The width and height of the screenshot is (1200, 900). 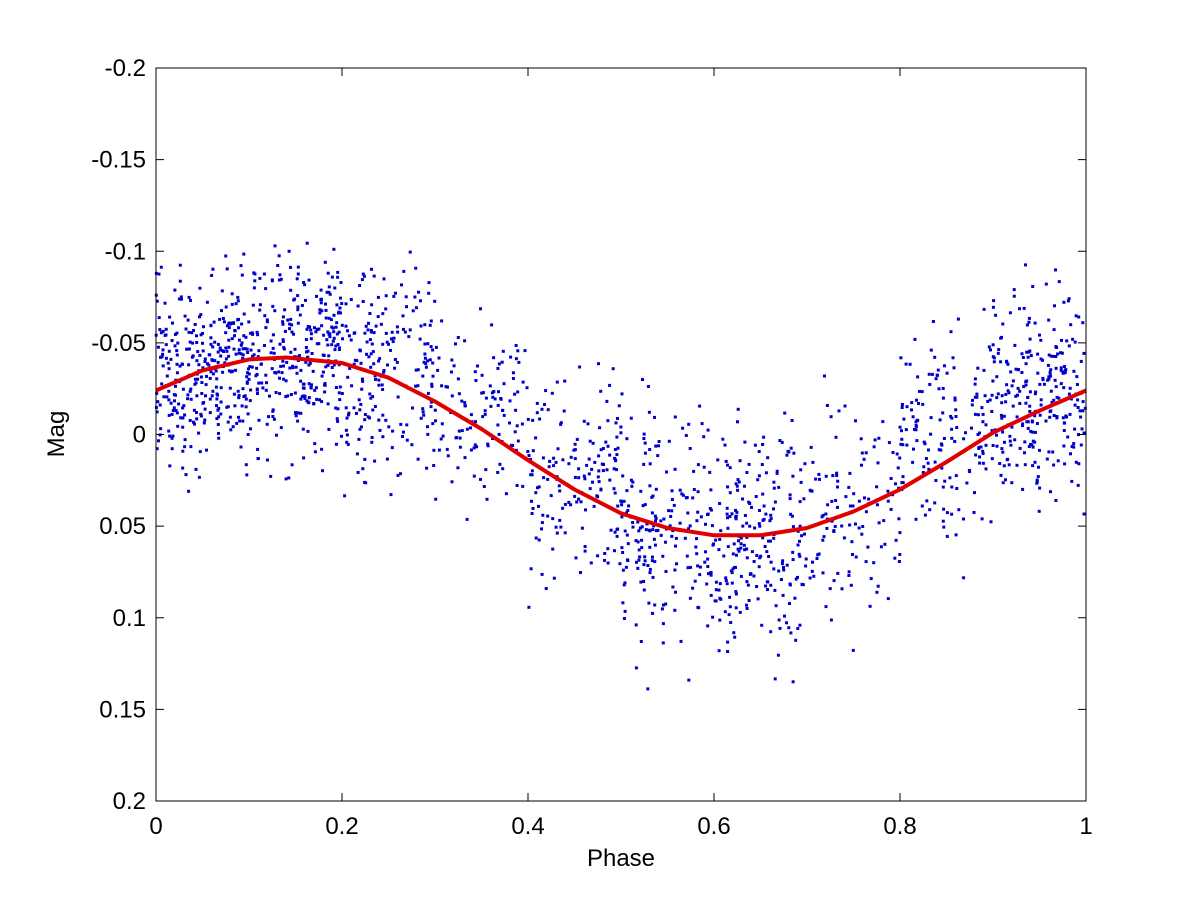 I want to click on x-tick-label: 0, so click(x=155, y=826).